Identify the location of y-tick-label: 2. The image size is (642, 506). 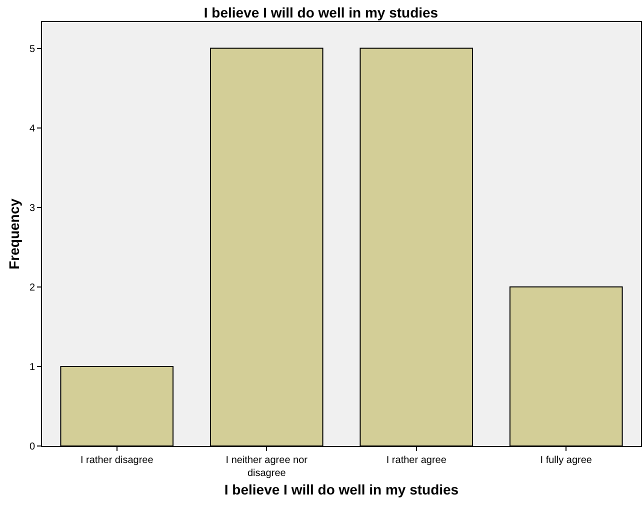
(32, 288).